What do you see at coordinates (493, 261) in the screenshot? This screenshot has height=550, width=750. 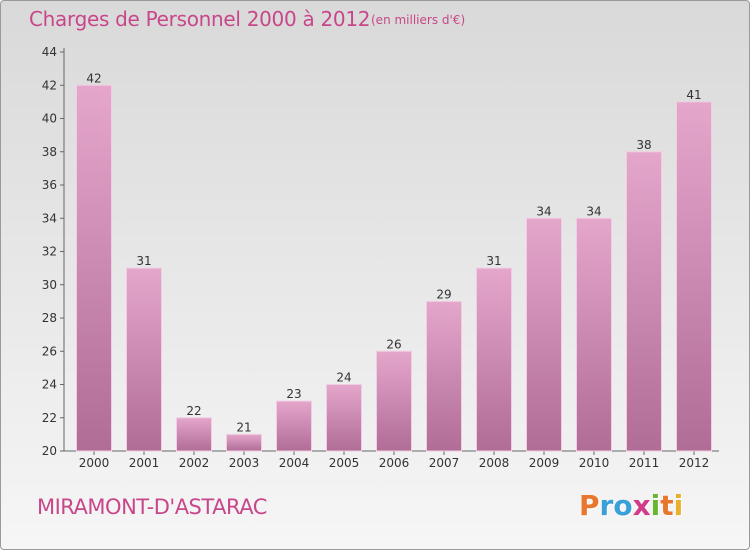 I see `data-label-2008: 31` at bounding box center [493, 261].